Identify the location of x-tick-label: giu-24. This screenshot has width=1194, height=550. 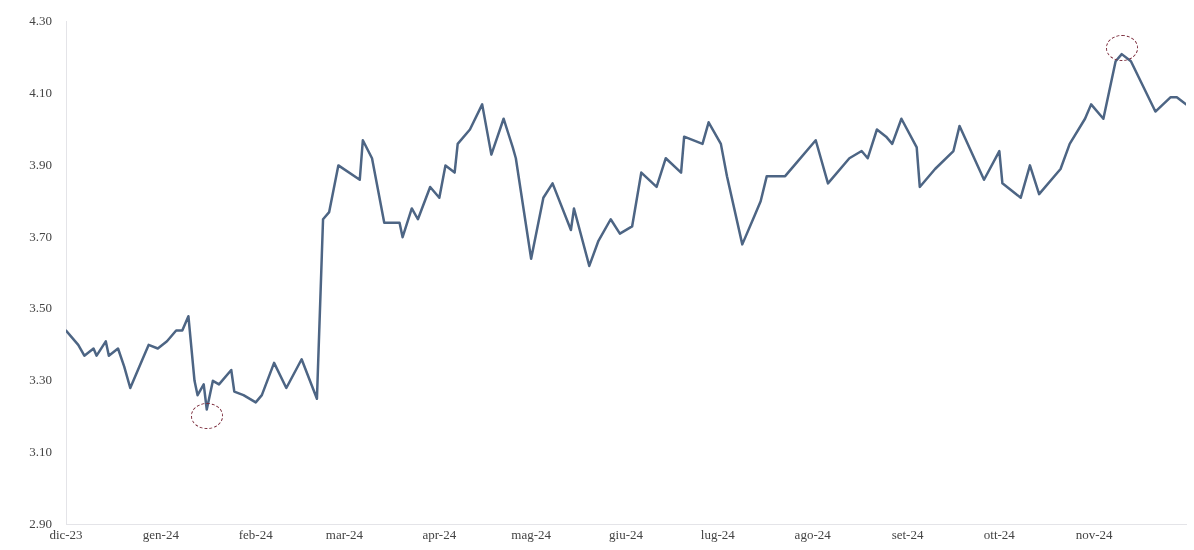
(626, 534).